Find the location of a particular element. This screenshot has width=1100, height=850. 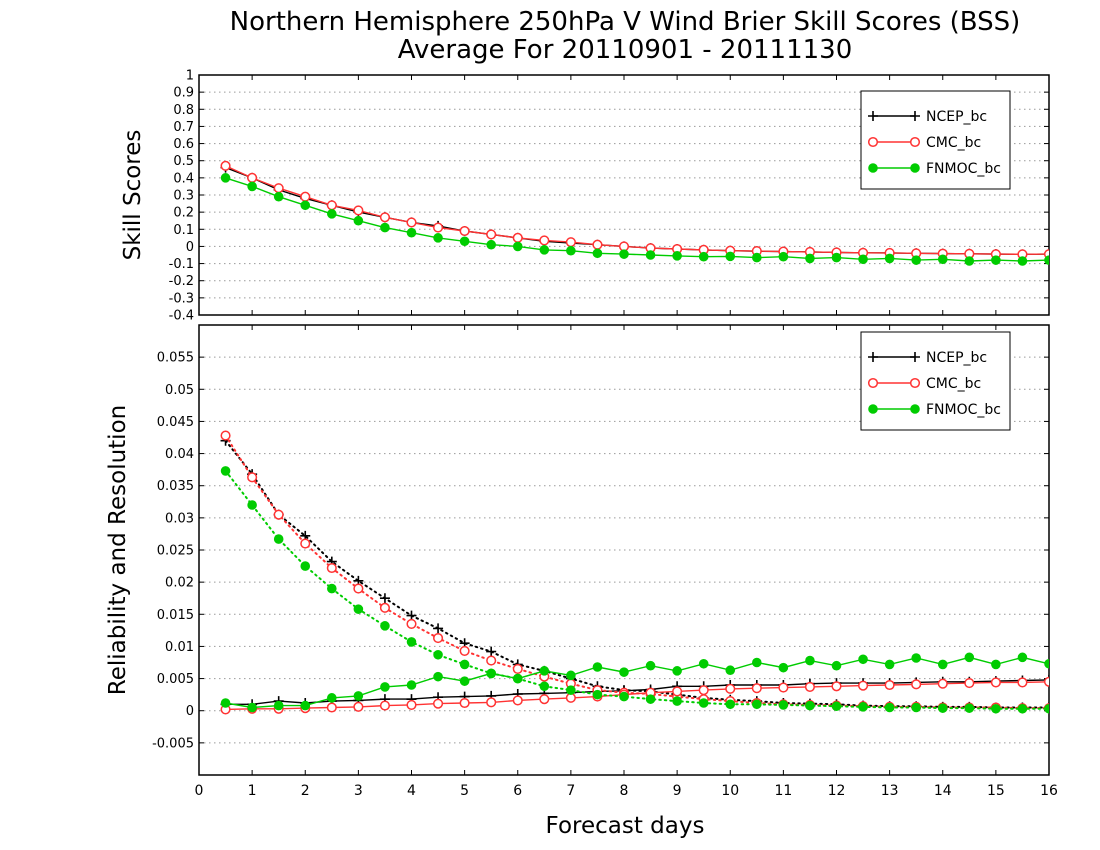

y-tick-label: 0.8 is located at coordinates (183, 110).